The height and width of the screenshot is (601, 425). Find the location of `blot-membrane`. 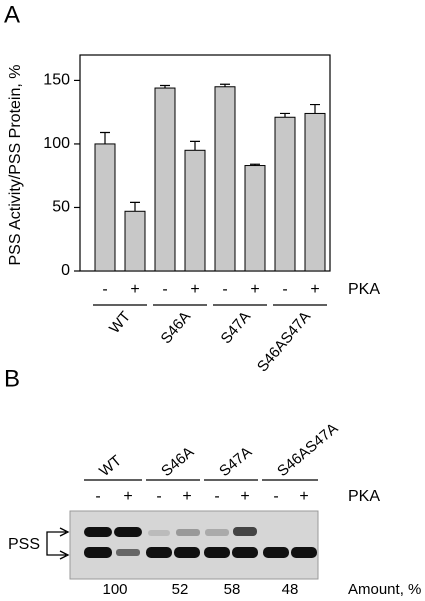

blot-membrane is located at coordinates (194, 545).